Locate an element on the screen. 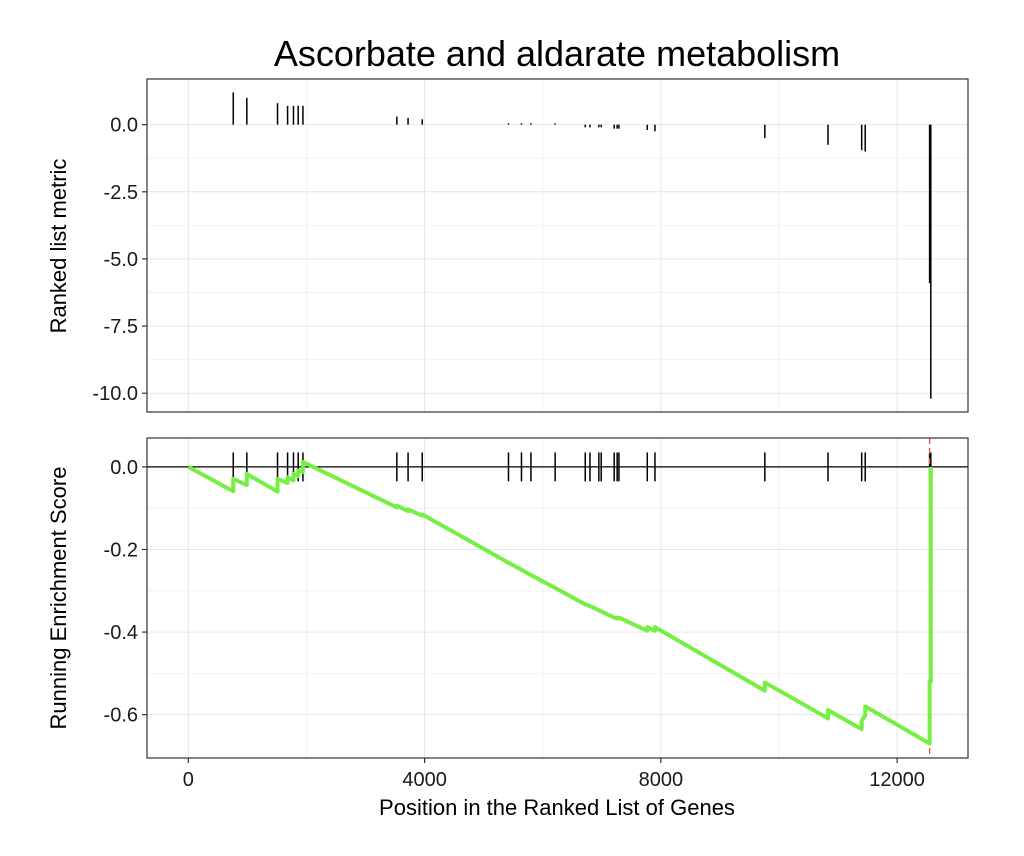 Image resolution: width=1024 pixels, height=856 pixels. enrichment-score-y-tick-label: -0.4 is located at coordinates (121, 633).